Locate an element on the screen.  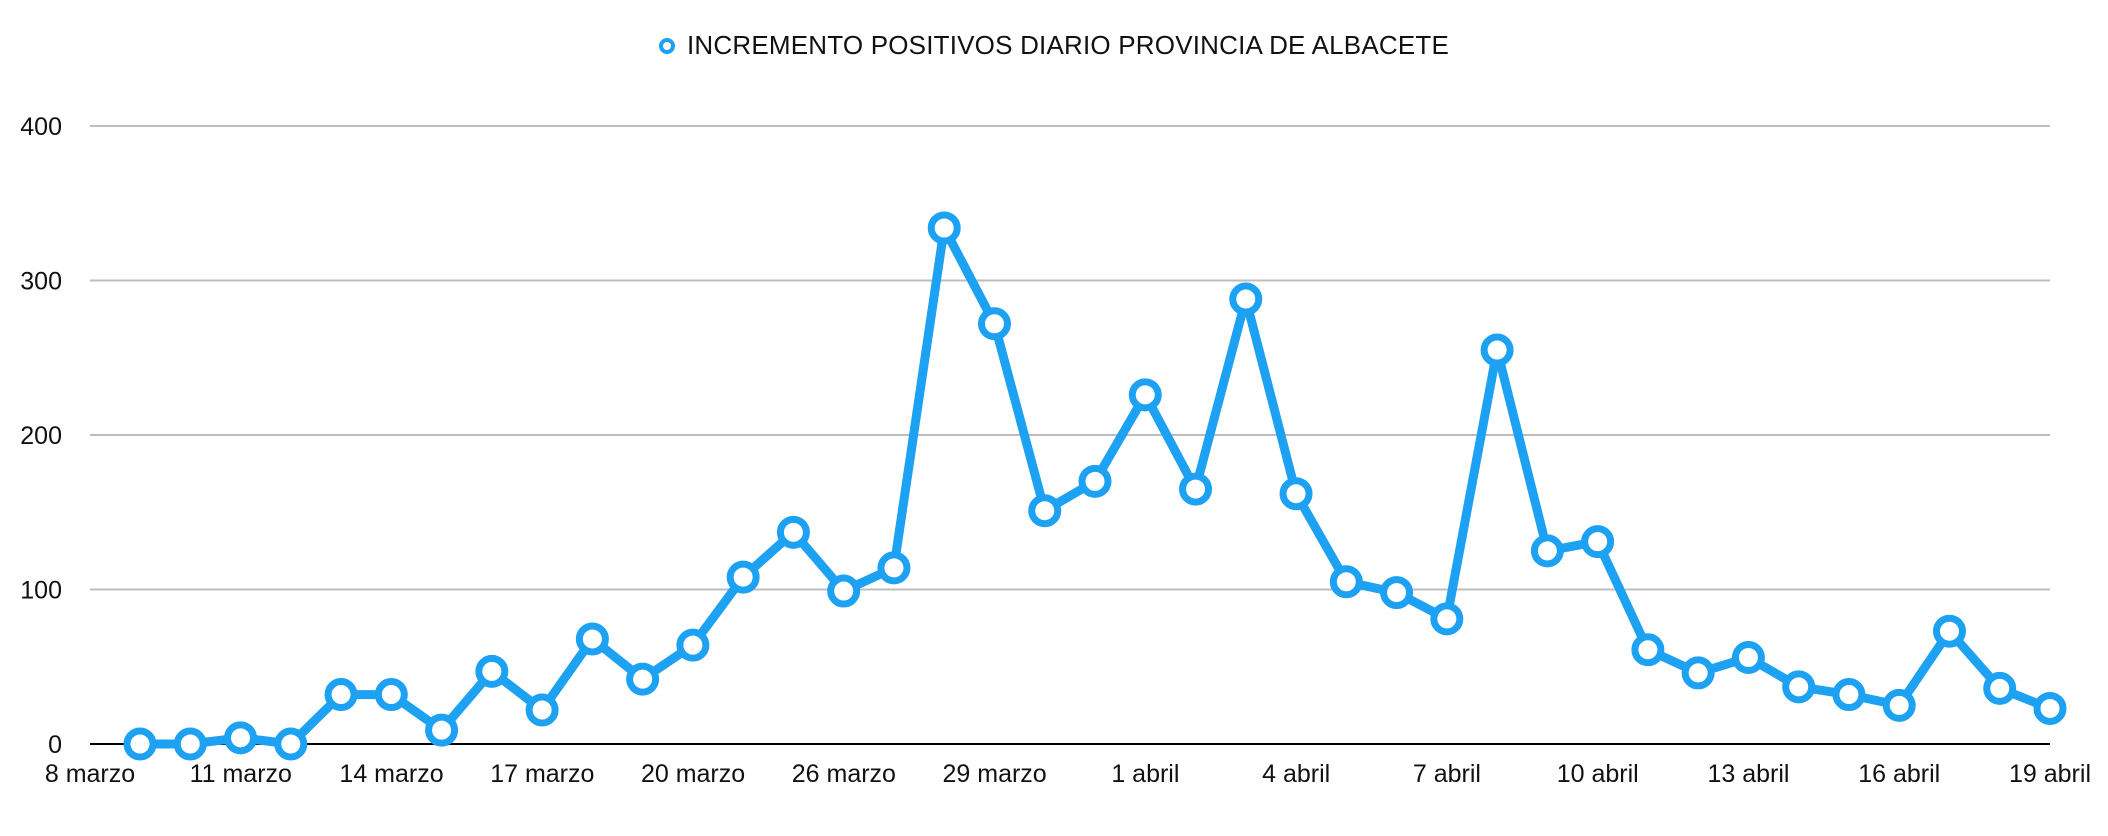
y-tick-label: 300 is located at coordinates (41, 282).